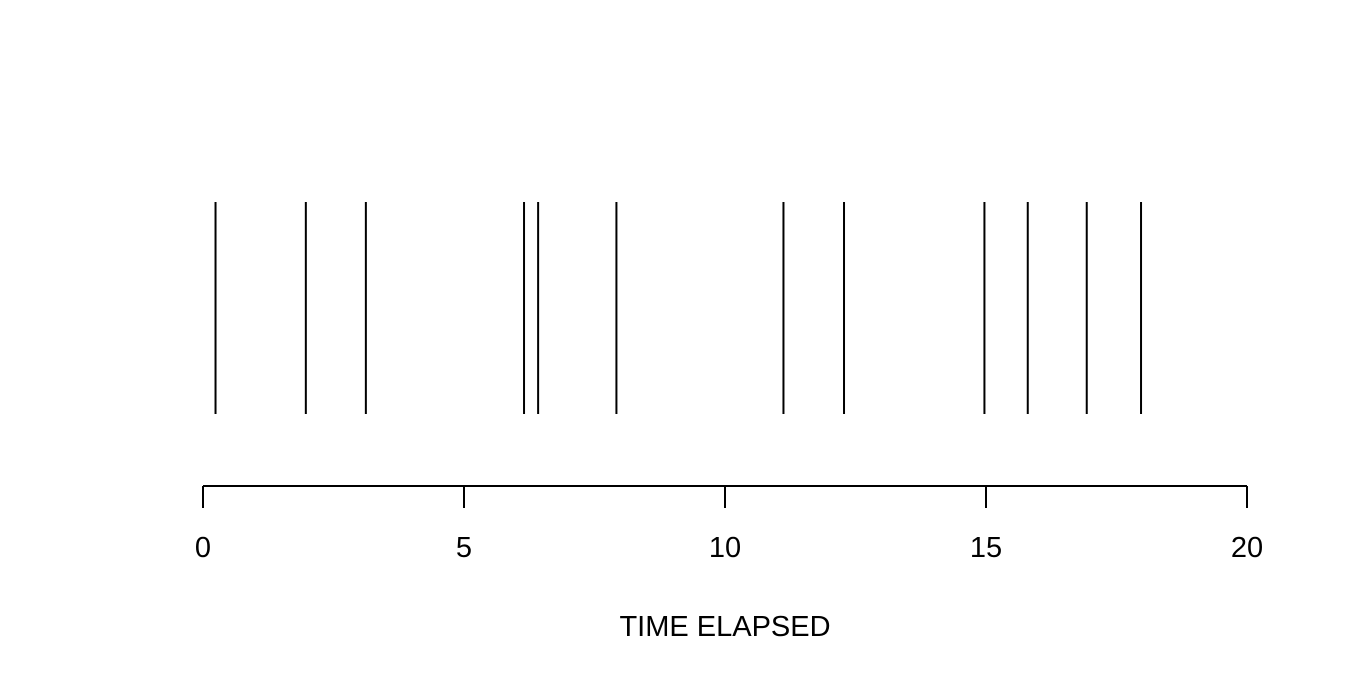 Image resolution: width=1372 pixels, height=686 pixels. What do you see at coordinates (1247, 548) in the screenshot?
I see `x-tick-label-4: 20` at bounding box center [1247, 548].